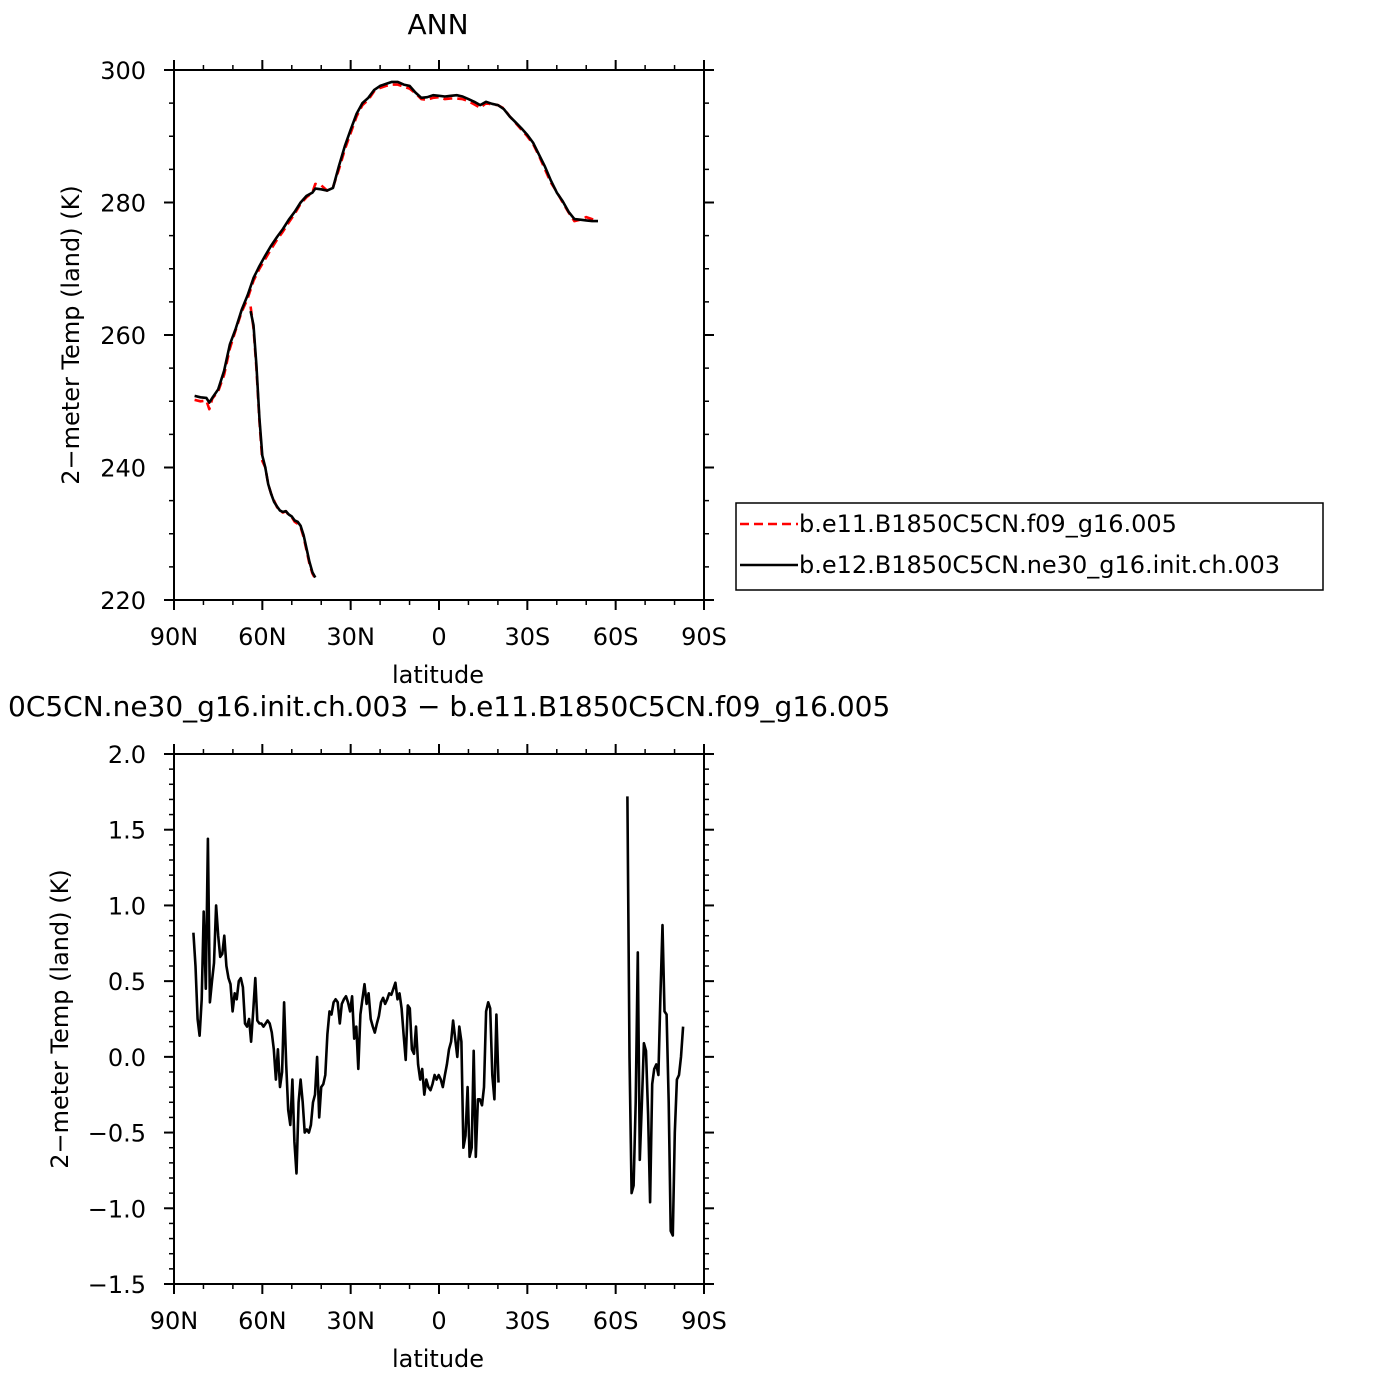 This screenshot has width=1380, height=1381. What do you see at coordinates (71, 334) in the screenshot?
I see `top-y-axis-label: 2−meter Temp (land) (K)` at bounding box center [71, 334].